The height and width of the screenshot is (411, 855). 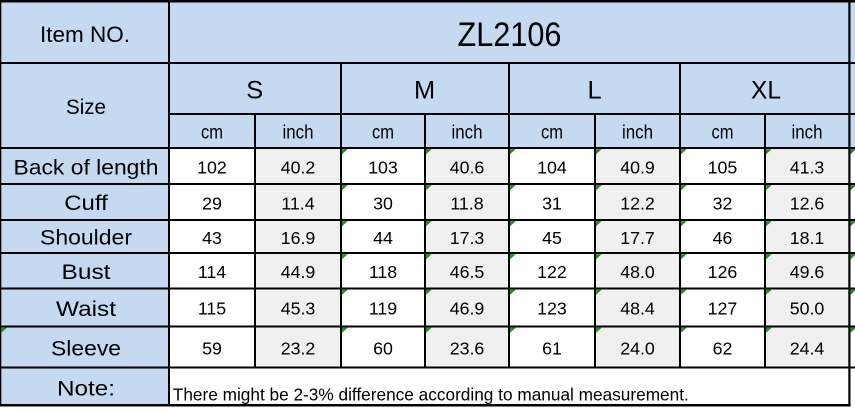 I want to click on svg-text: 17.3, so click(x=467, y=238).